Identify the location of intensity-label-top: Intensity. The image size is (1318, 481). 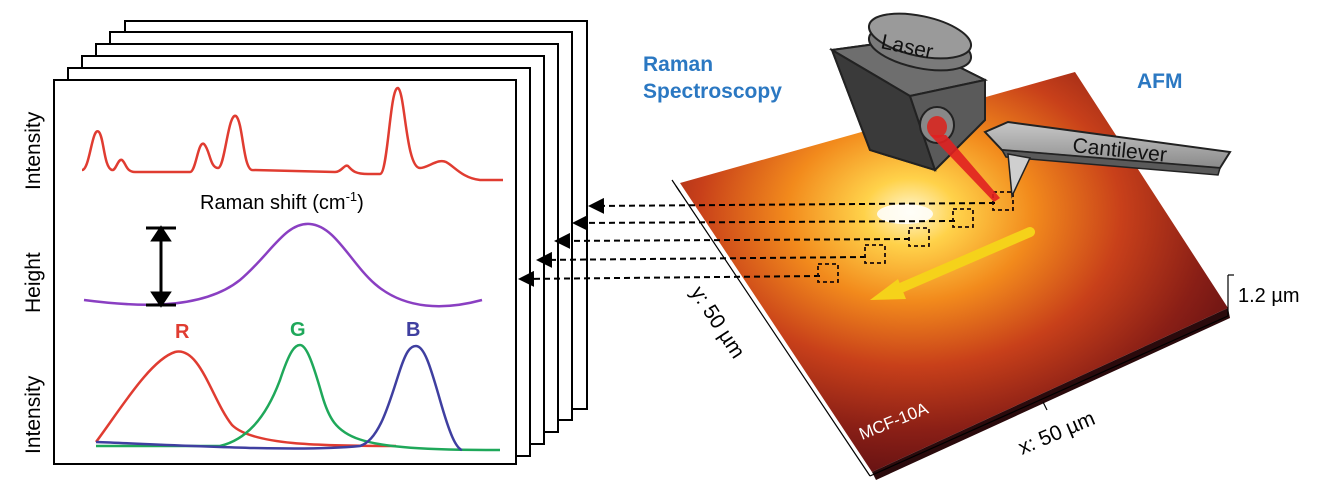
(33, 150).